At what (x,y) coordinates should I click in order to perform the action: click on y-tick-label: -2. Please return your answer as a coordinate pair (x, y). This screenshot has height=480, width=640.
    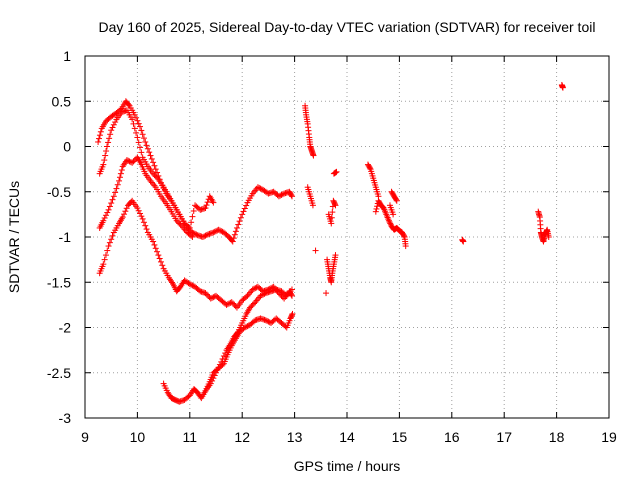
    Looking at the image, I should click on (65, 328).